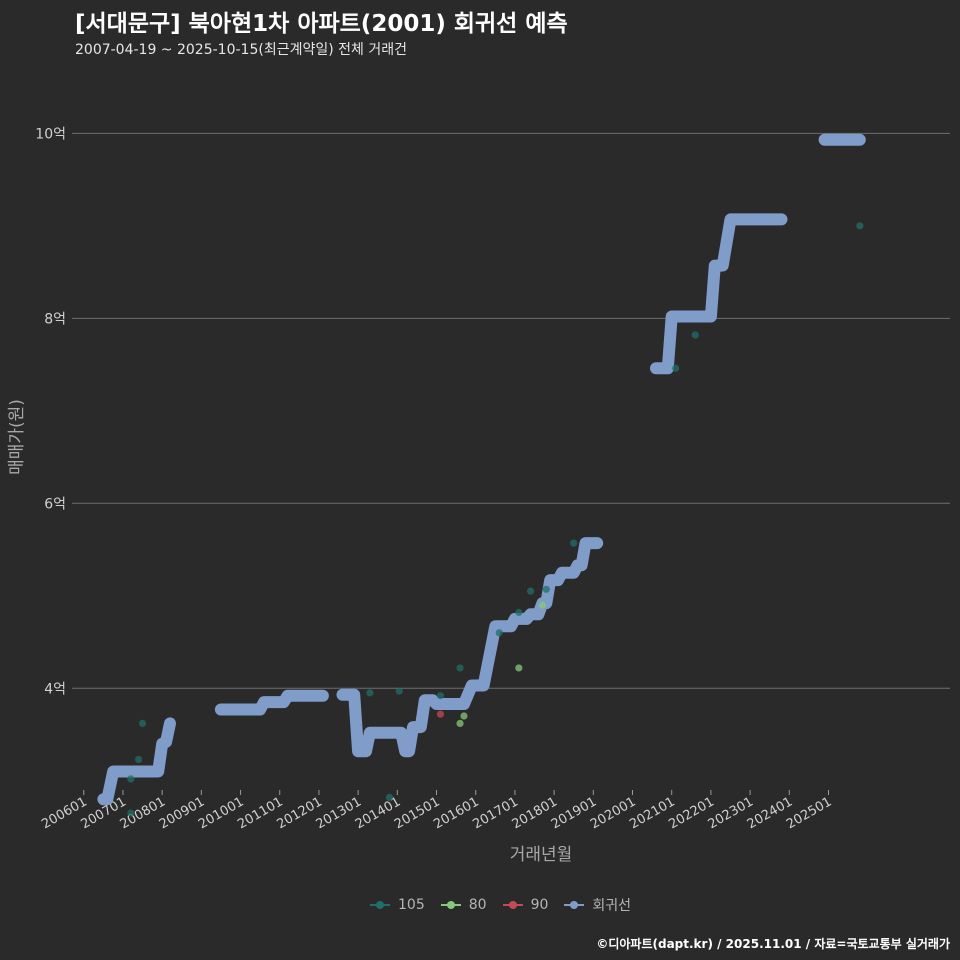  I want to click on legend-item-80: 80, so click(463, 905).